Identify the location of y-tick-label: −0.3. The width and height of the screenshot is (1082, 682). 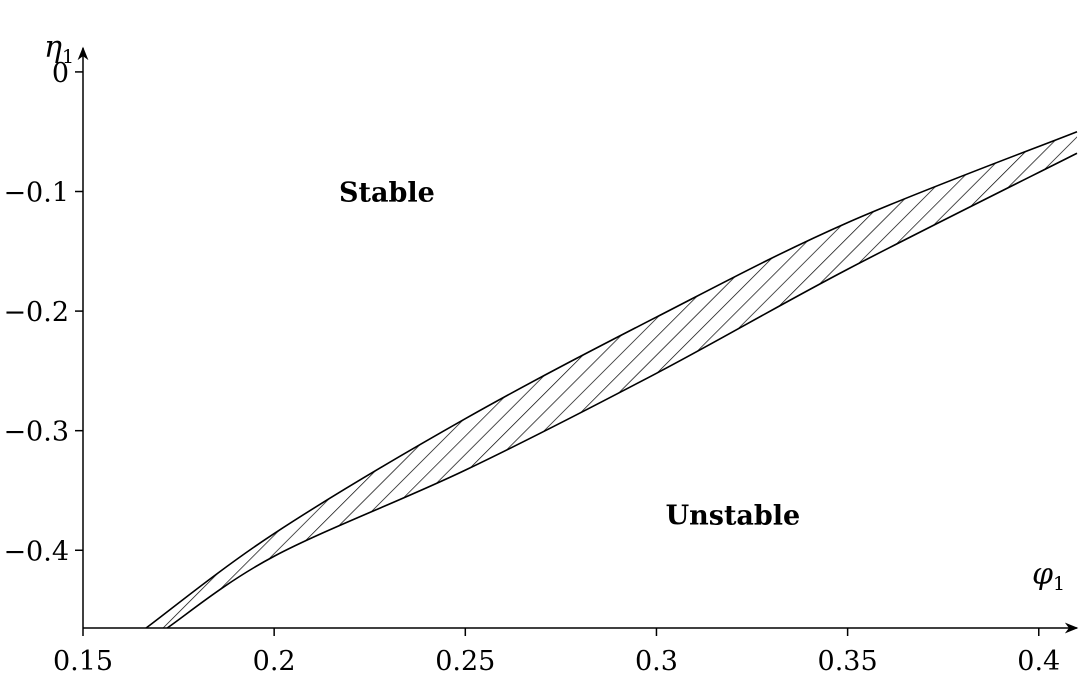
(36, 432).